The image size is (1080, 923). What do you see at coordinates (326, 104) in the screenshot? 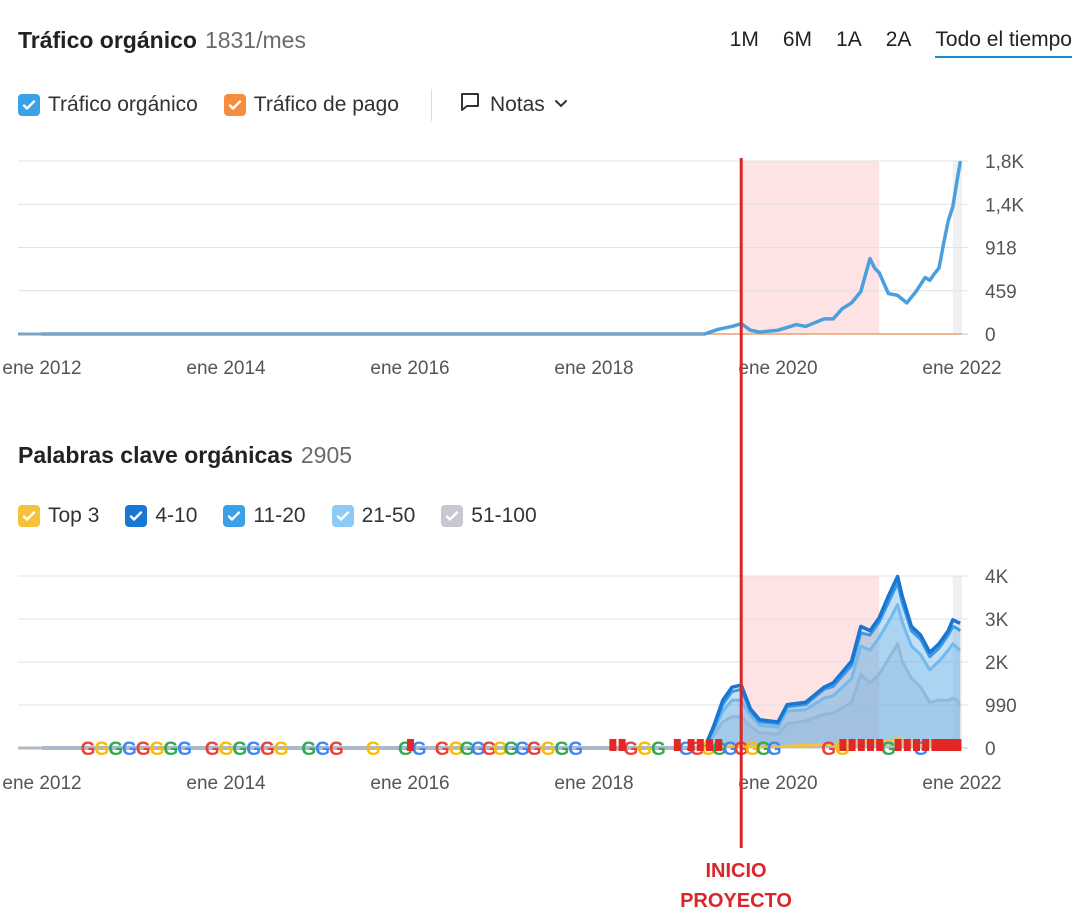
I see `legend-paid-traffic-label: Tráfico de pago` at bounding box center [326, 104].